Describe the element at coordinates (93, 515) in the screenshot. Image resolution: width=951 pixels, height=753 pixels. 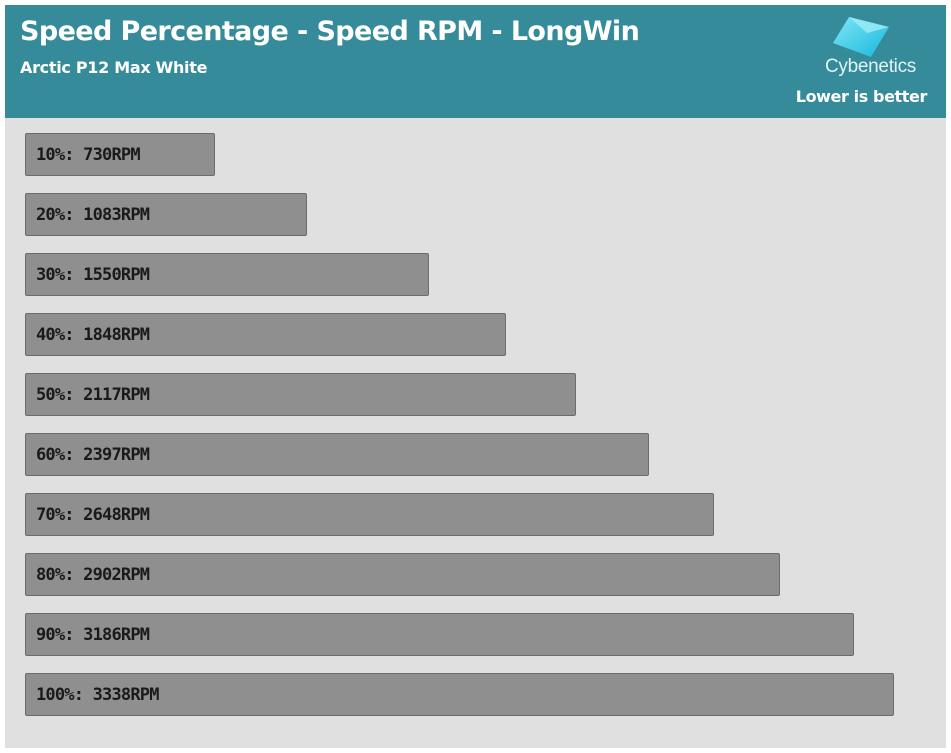
I see `bar-label: 70%: 2648RPM` at that location.